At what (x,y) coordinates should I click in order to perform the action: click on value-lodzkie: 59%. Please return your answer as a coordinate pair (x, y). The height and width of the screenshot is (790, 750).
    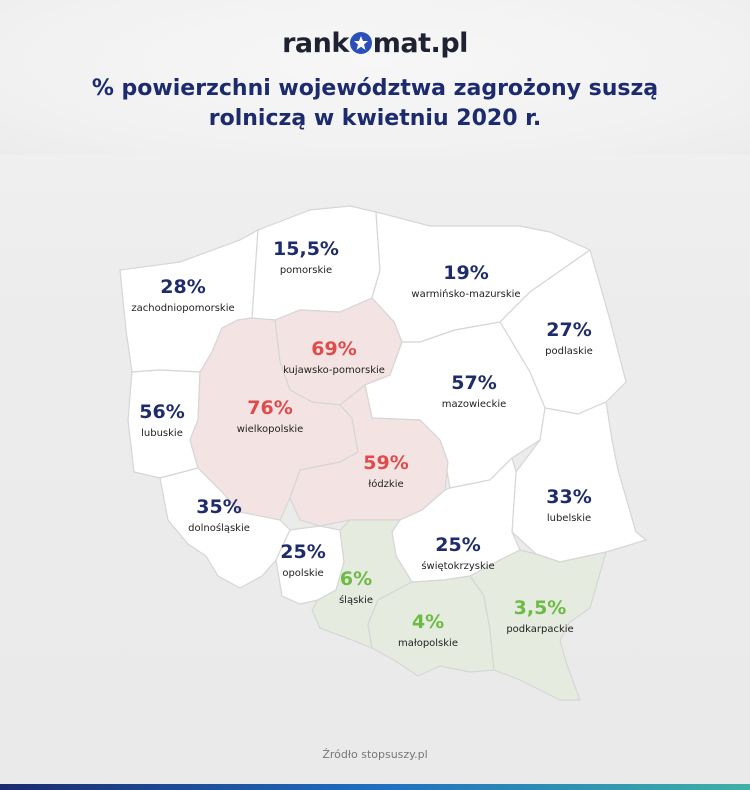
    Looking at the image, I should click on (385, 463).